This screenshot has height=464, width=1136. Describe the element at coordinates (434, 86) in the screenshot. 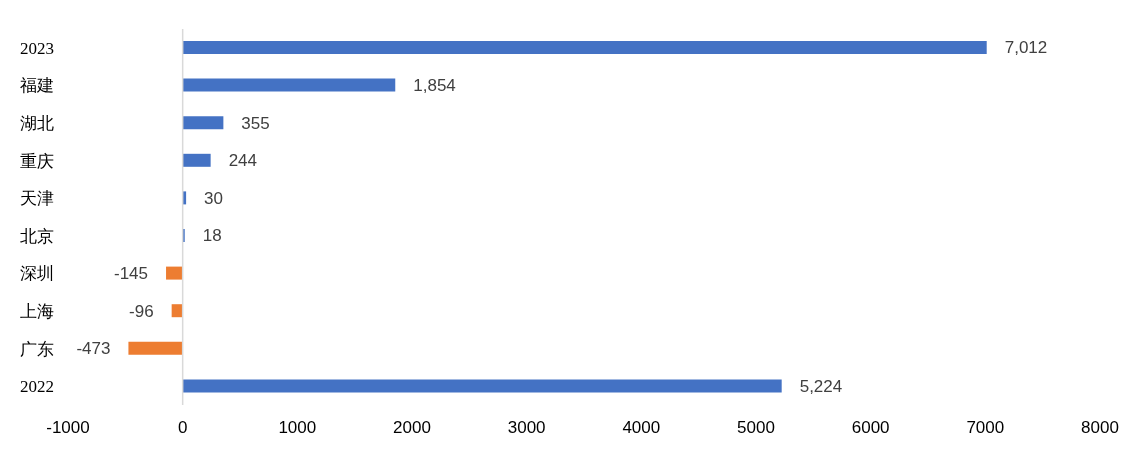

I see `data-label: 1,854` at that location.